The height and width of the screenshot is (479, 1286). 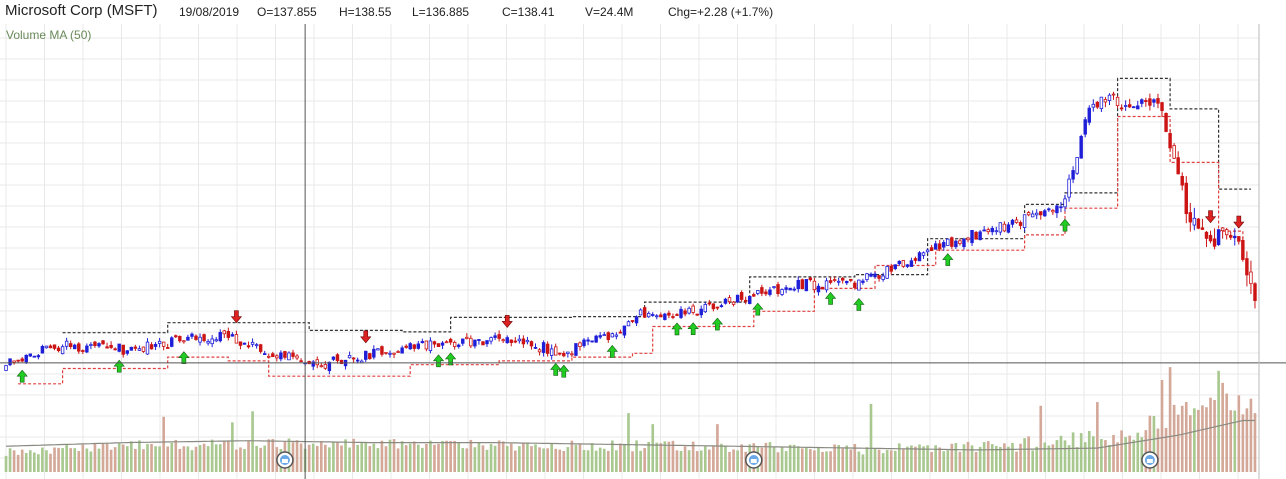 I want to click on sell-signal-arrow, so click(x=507, y=321).